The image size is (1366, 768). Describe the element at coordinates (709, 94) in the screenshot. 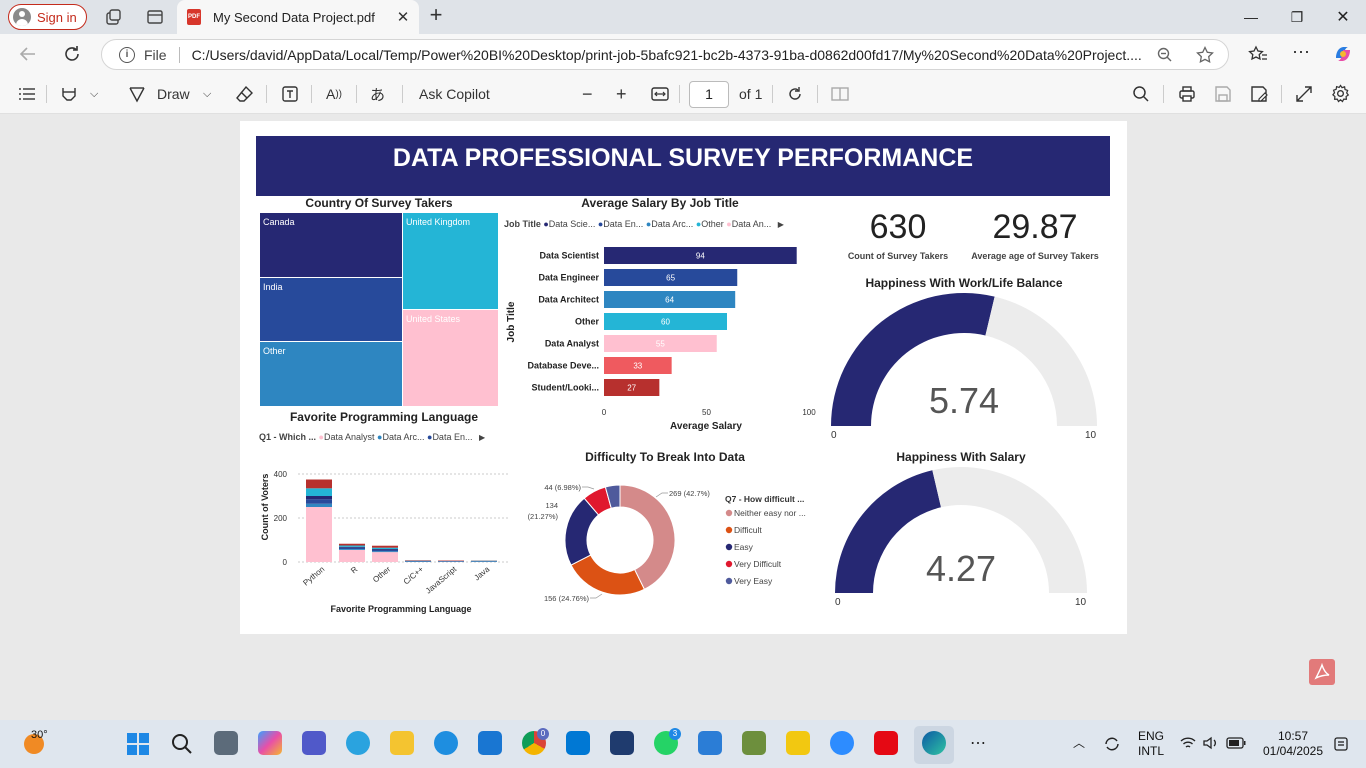

I see `page-number-input: 1` at that location.